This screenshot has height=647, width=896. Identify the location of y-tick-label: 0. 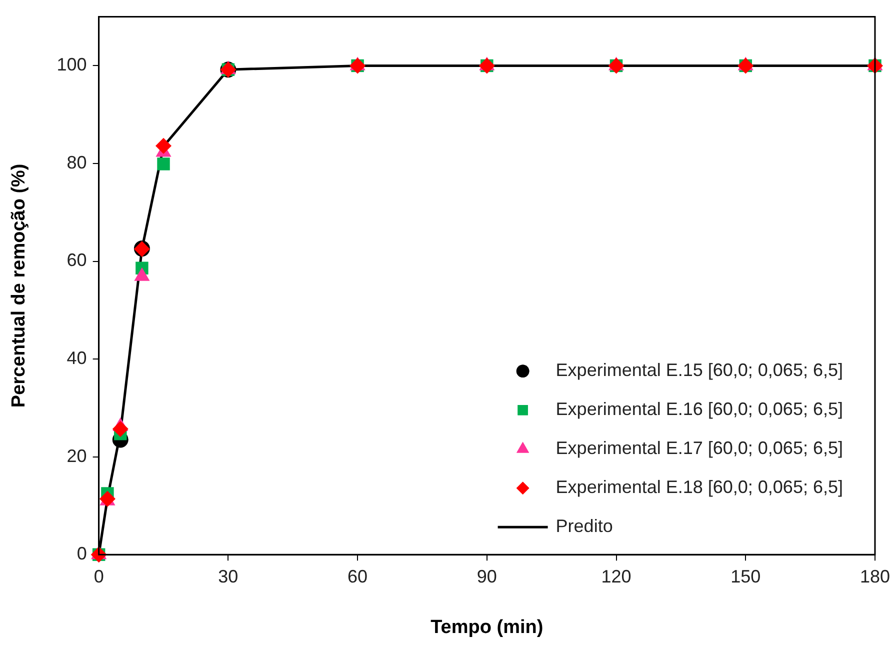
(81, 554).